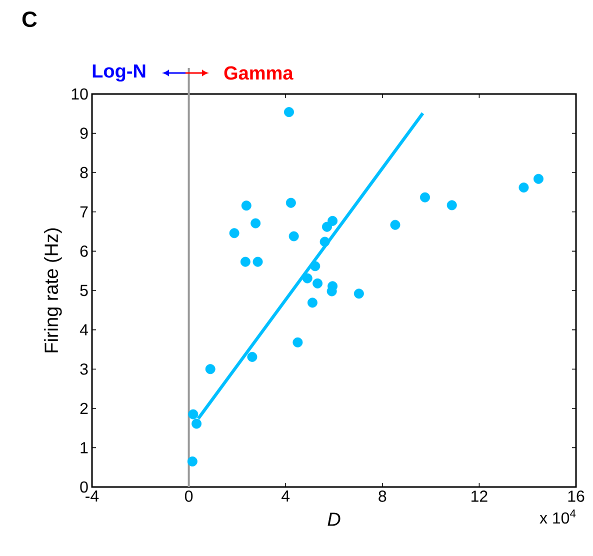 The image size is (593, 556). I want to click on y-axis-title: Firing rate (Hz), so click(53, 290).